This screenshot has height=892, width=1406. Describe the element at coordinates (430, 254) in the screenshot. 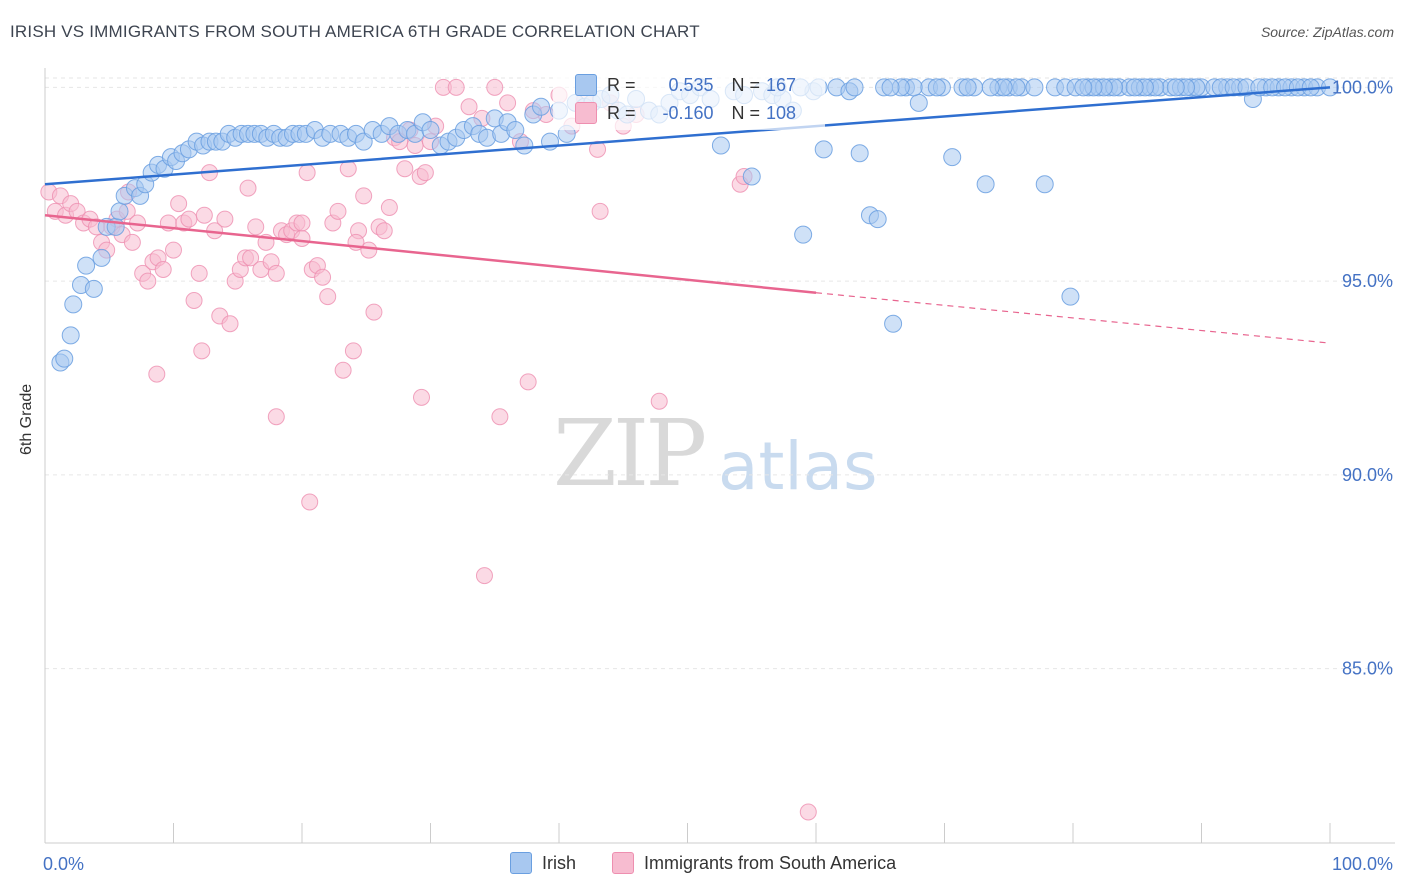

I see `immigrants-trend-line` at that location.